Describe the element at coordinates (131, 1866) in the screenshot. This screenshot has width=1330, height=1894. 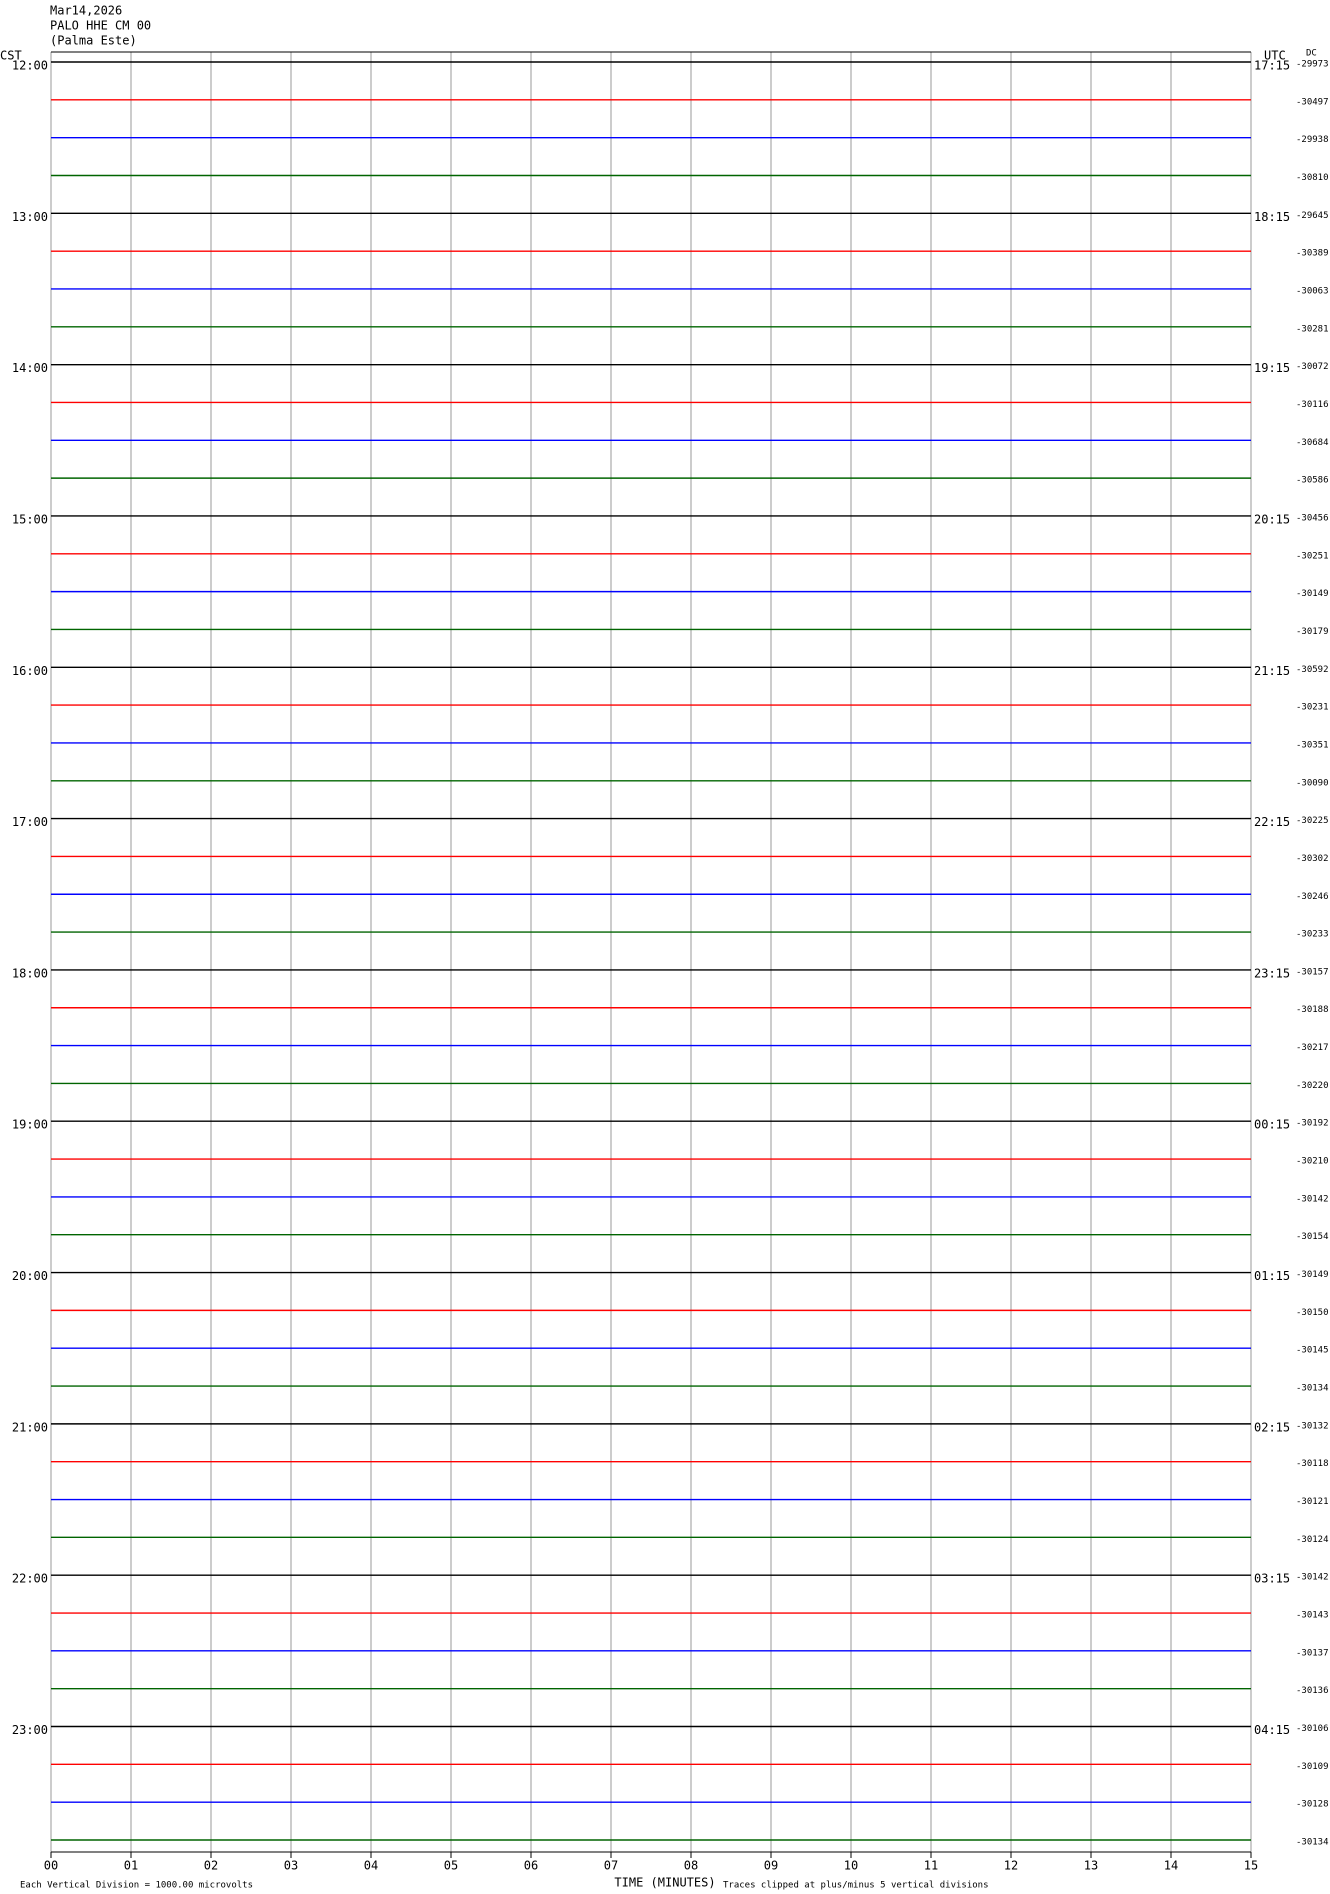
I see `x-tick-label: 01` at that location.